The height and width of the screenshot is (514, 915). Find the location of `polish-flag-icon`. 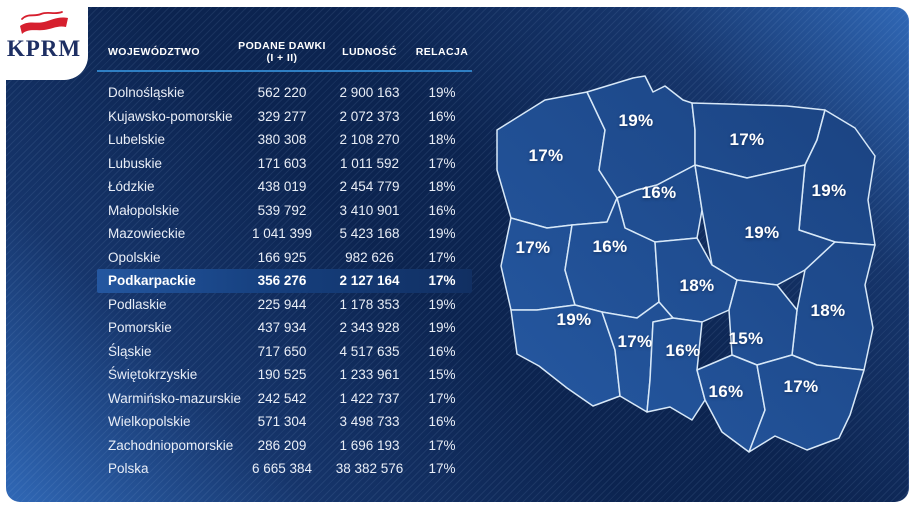

polish-flag-icon is located at coordinates (44, 22).